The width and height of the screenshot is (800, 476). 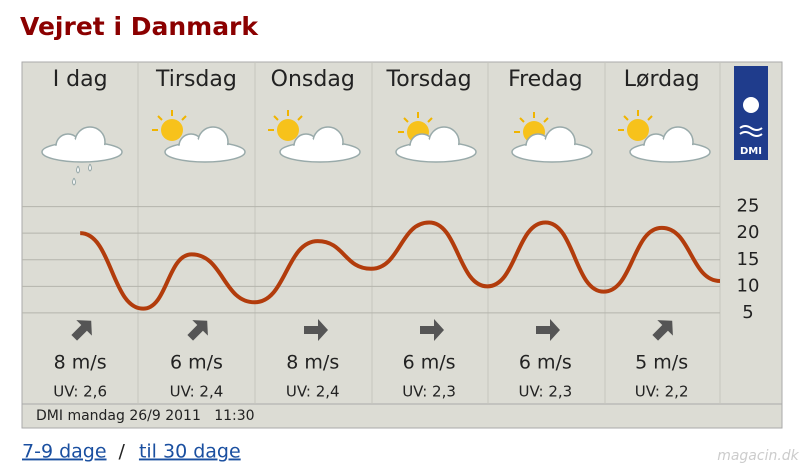 What do you see at coordinates (758, 456) in the screenshot?
I see `watermark: magacin.dk` at bounding box center [758, 456].